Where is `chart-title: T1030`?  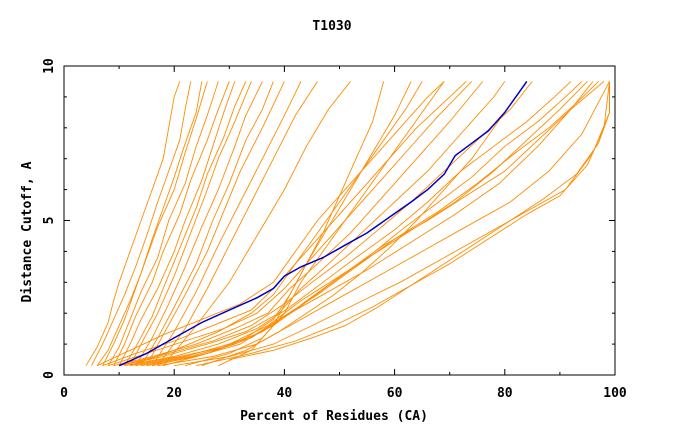 chart-title: T1030 is located at coordinates (331, 26).